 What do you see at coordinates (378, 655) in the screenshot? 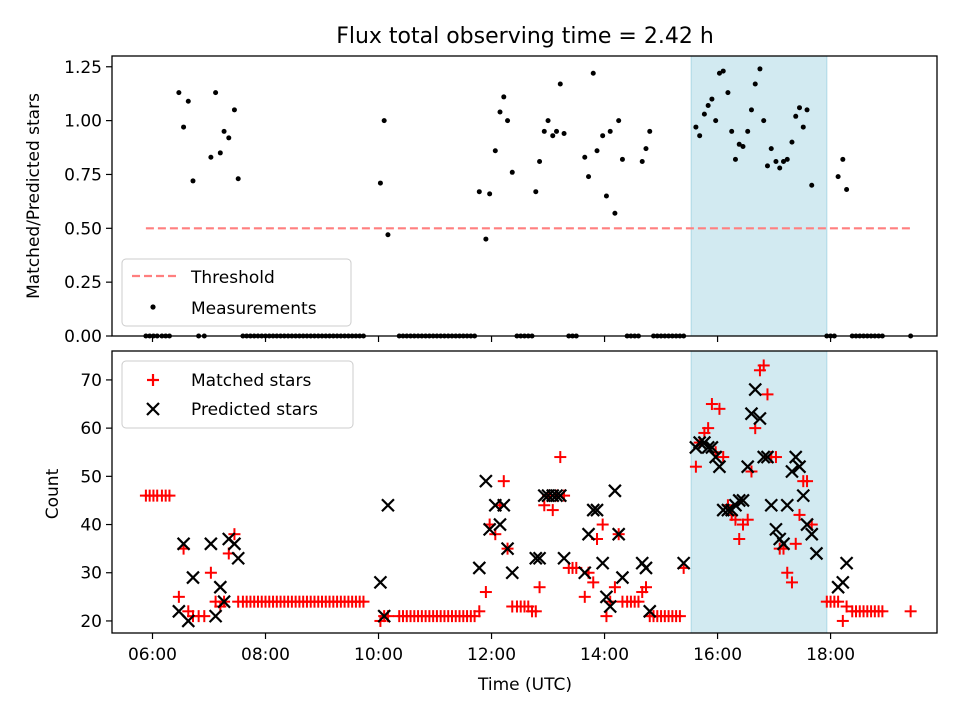
I see `x-tick-label: 10:00` at bounding box center [378, 655].